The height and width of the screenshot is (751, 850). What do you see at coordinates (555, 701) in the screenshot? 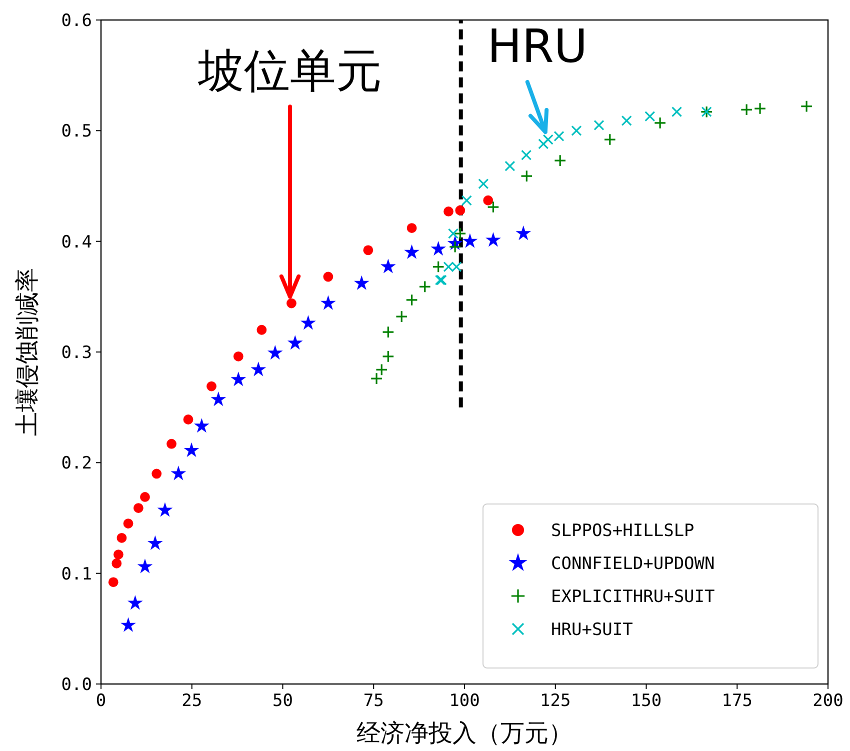
I see `x-tick-label: 125` at bounding box center [555, 701].